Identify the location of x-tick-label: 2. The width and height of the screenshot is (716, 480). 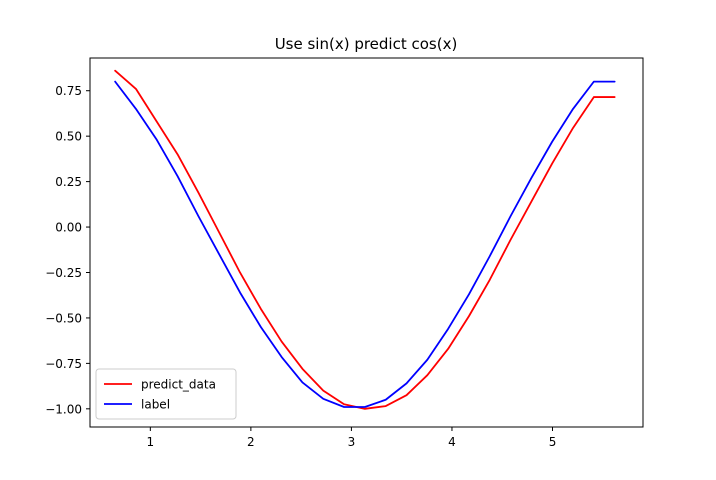
(251, 442).